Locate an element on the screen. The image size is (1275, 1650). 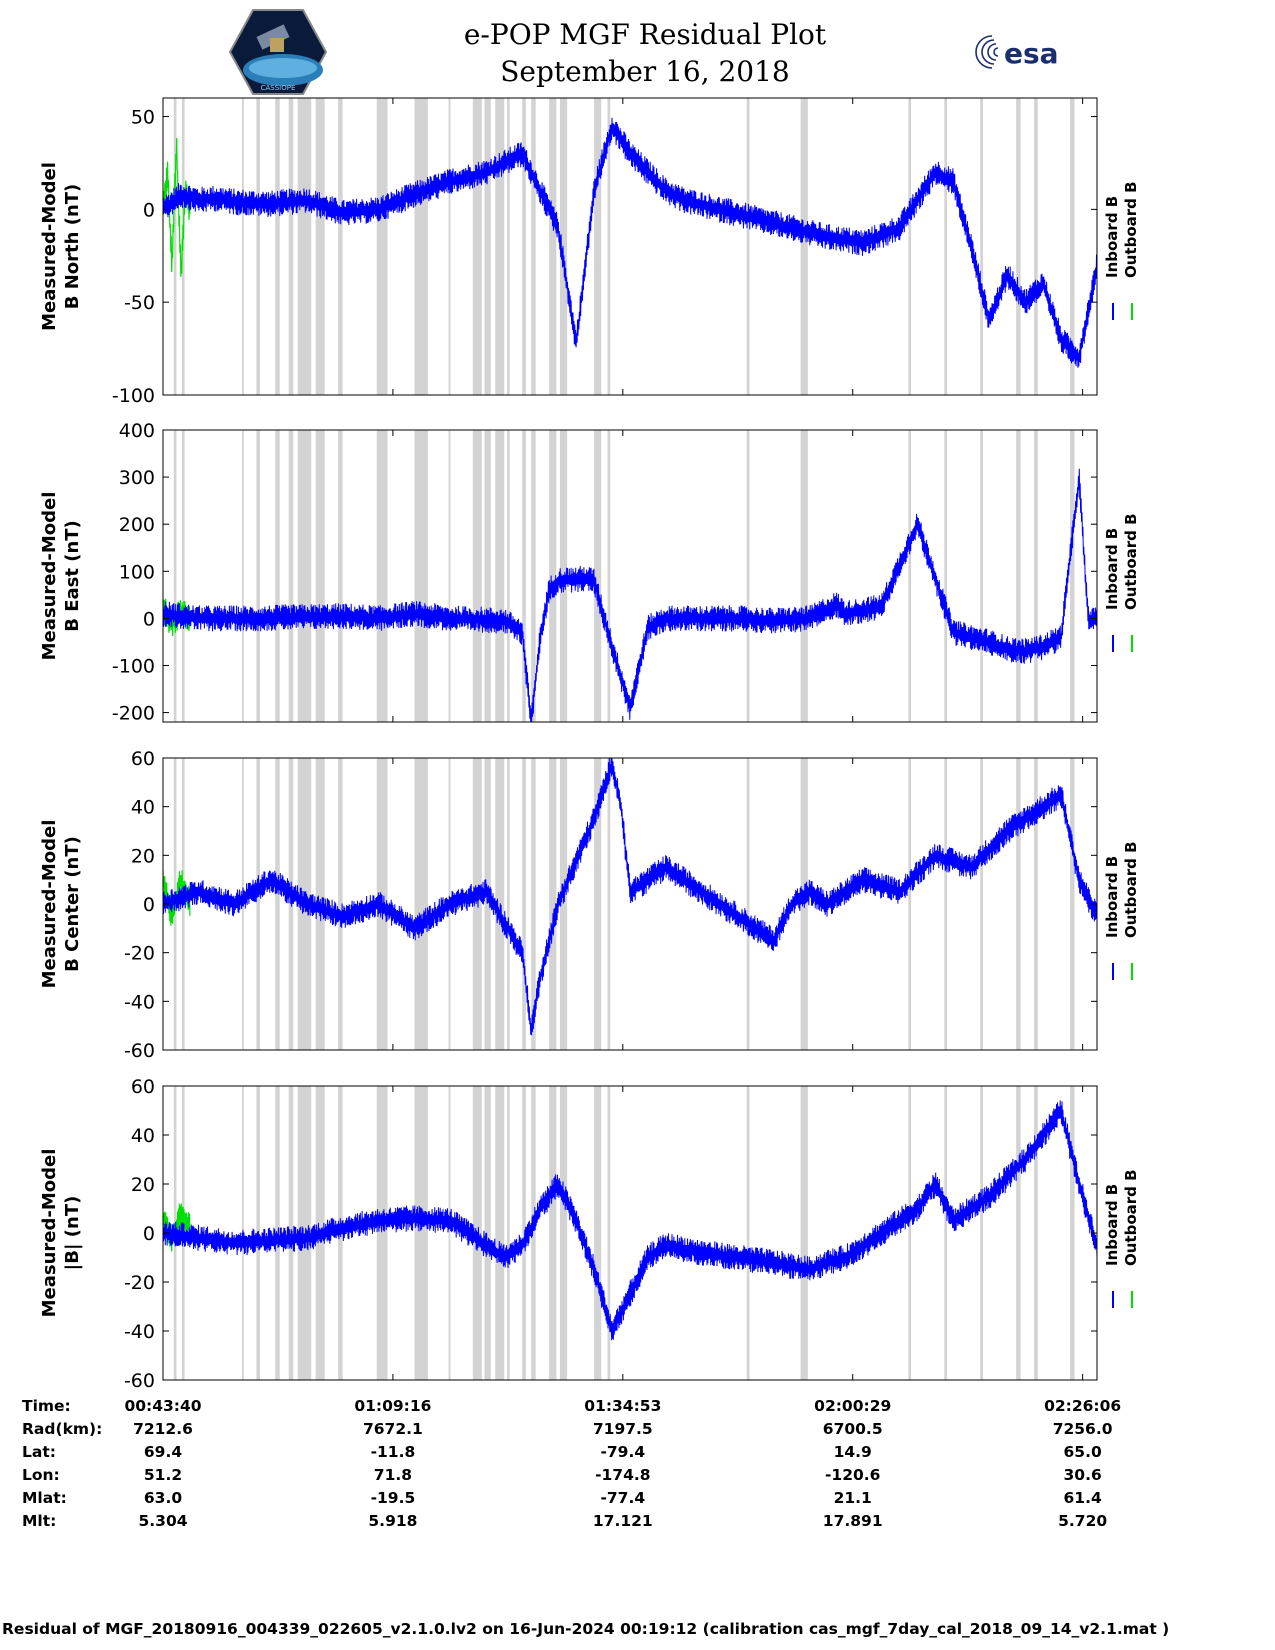
orbit-value: -77.4 is located at coordinates (622, 1498).